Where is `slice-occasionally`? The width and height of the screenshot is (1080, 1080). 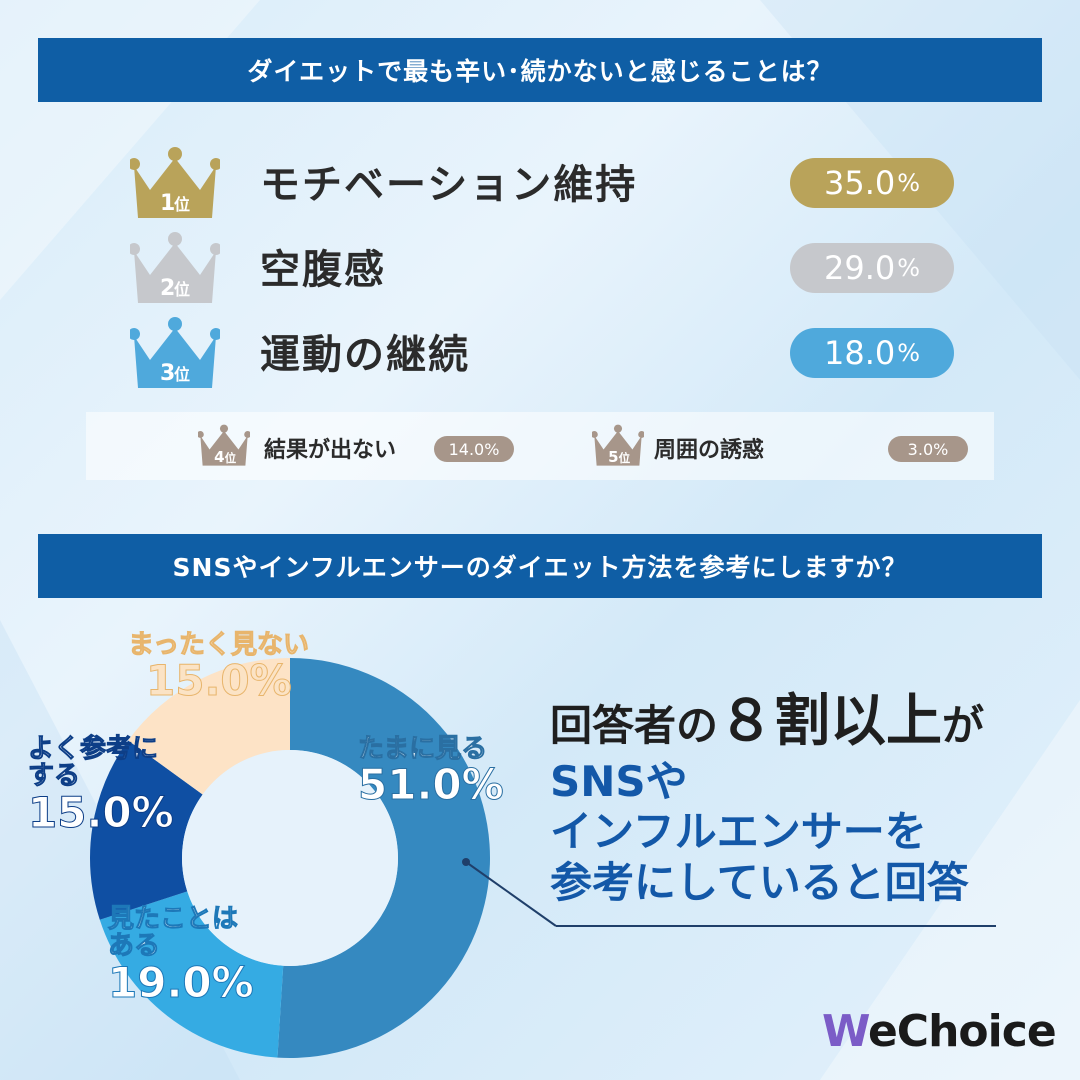
slice-occasionally is located at coordinates (384, 858).